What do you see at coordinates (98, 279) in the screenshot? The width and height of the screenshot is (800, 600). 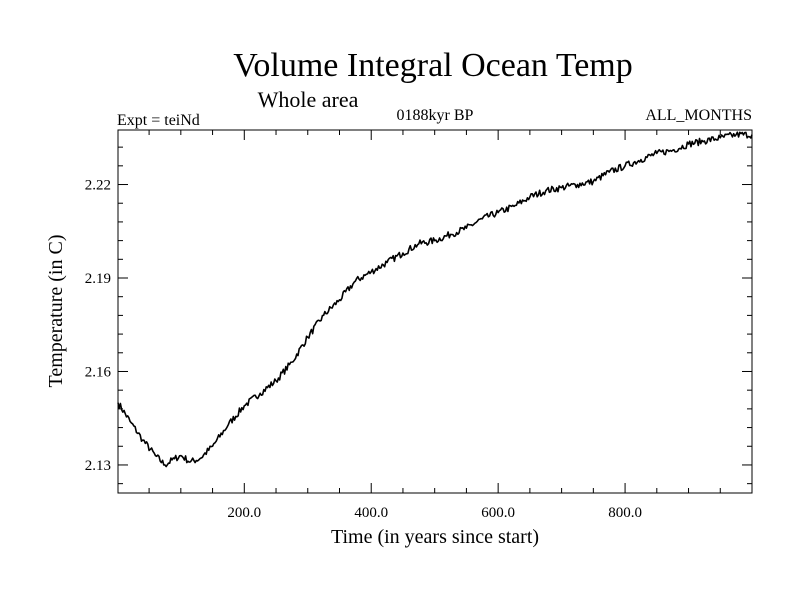 I see `y-tick-label: 2.19` at bounding box center [98, 279].